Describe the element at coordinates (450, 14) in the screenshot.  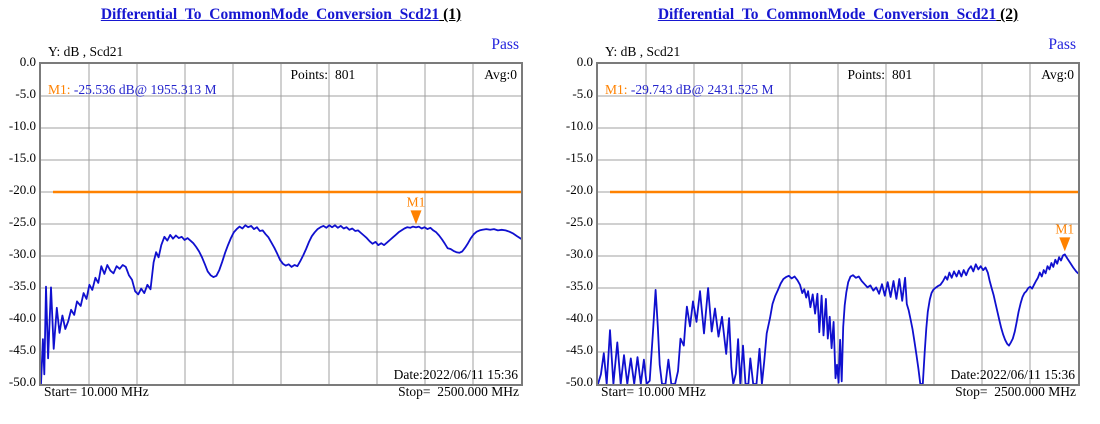
I see `chart-title-index: (1)` at that location.